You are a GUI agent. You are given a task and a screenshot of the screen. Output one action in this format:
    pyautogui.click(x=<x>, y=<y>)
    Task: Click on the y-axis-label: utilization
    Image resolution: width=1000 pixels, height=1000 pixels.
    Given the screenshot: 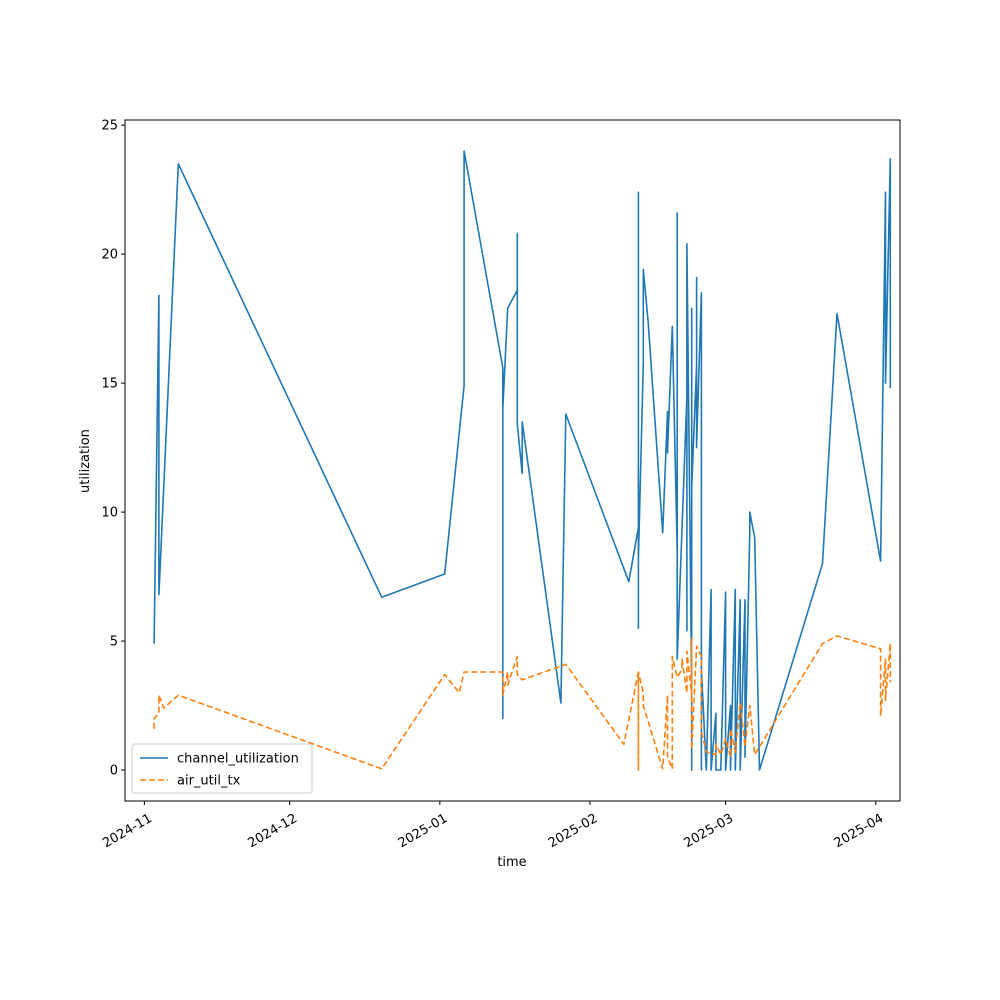 What is the action you would take?
    pyautogui.click(x=85, y=461)
    